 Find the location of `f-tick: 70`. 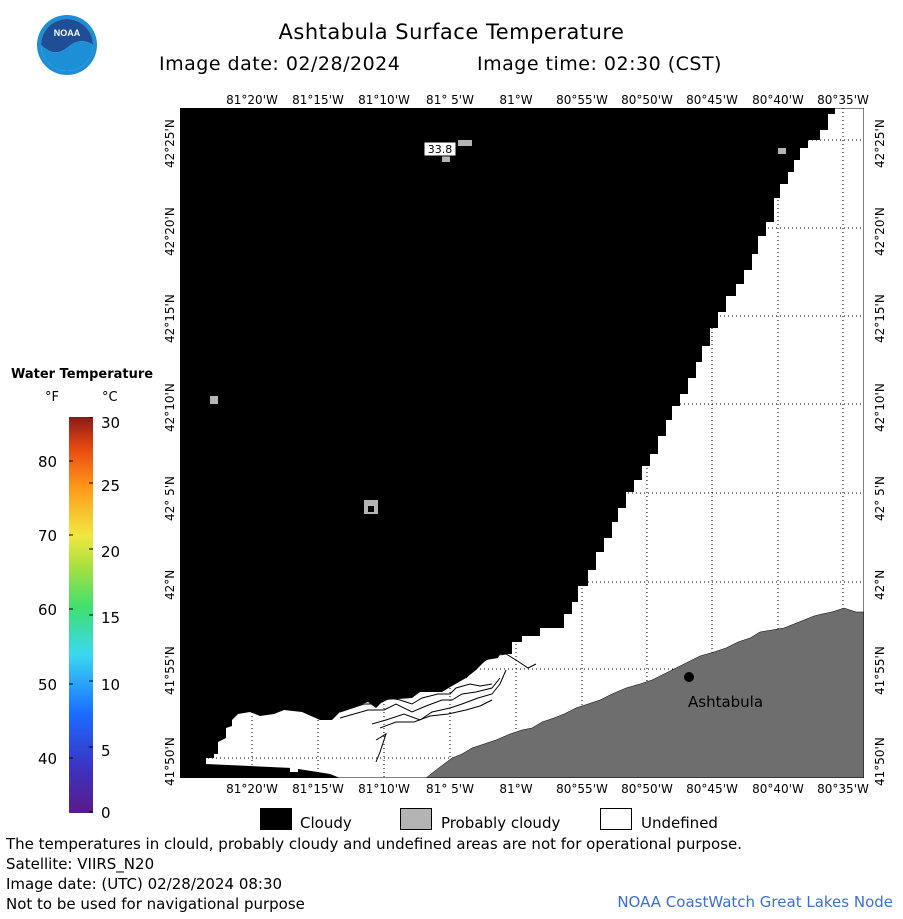

f-tick: 70 is located at coordinates (48, 536).